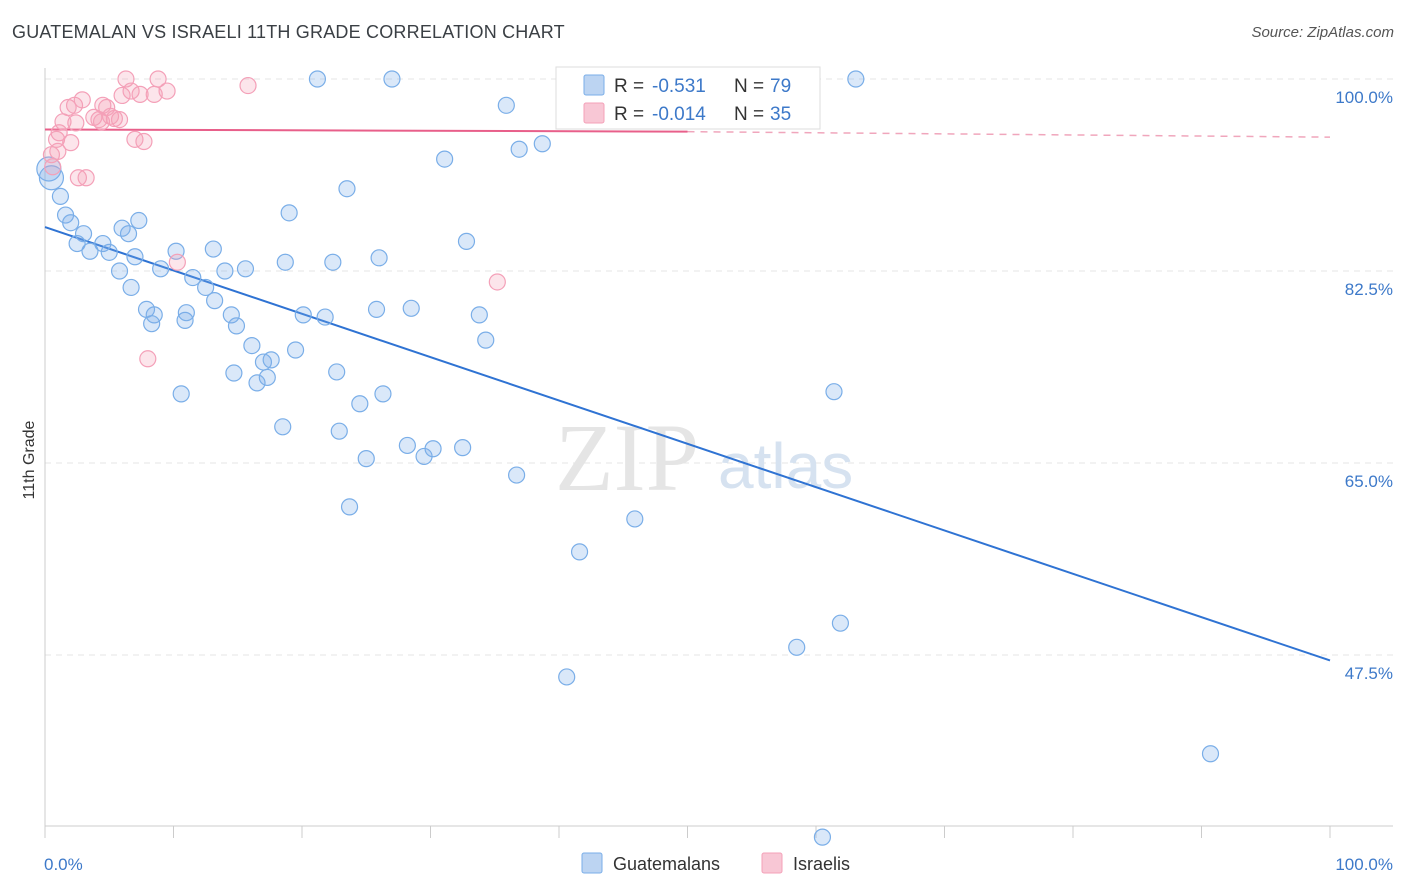  Describe the element at coordinates (679, 86) in the screenshot. I see `legend-r-value-1: -0.531` at that location.